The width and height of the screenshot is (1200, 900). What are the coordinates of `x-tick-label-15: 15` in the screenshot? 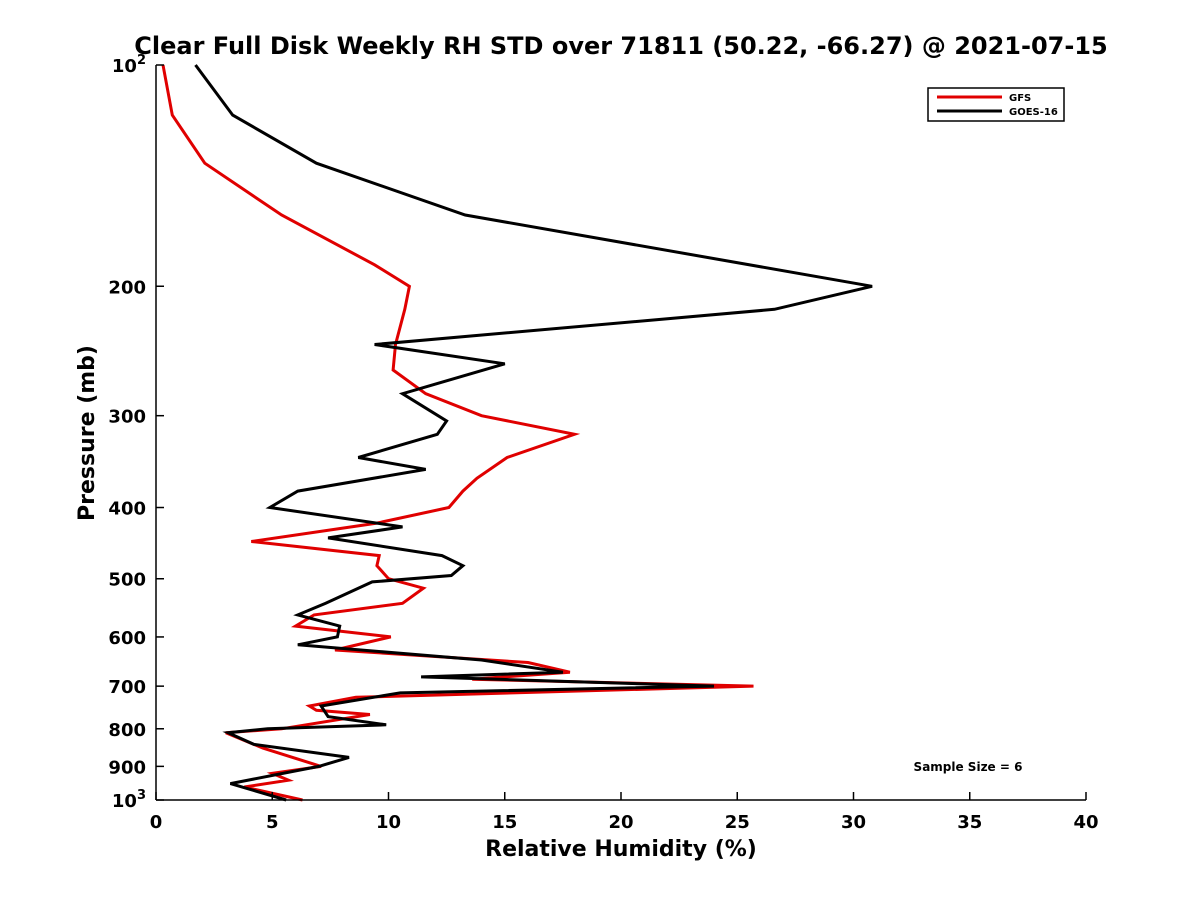 It's located at (504, 822).